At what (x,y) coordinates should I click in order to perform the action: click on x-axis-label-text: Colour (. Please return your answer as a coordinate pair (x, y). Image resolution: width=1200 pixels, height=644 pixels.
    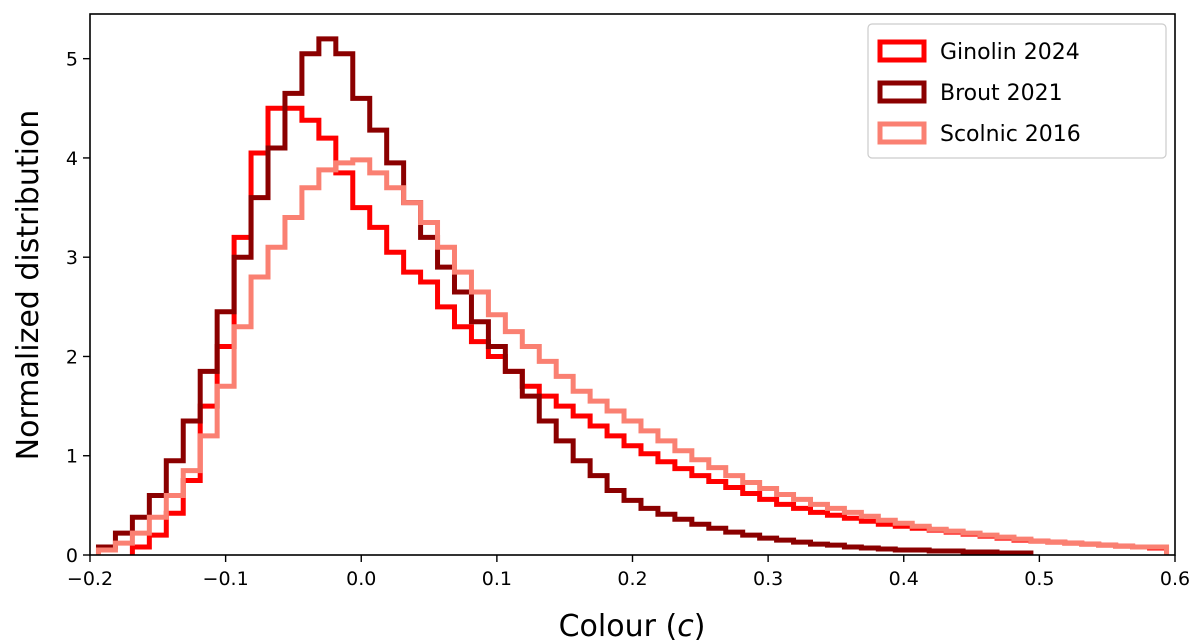
    Looking at the image, I should click on (618, 626).